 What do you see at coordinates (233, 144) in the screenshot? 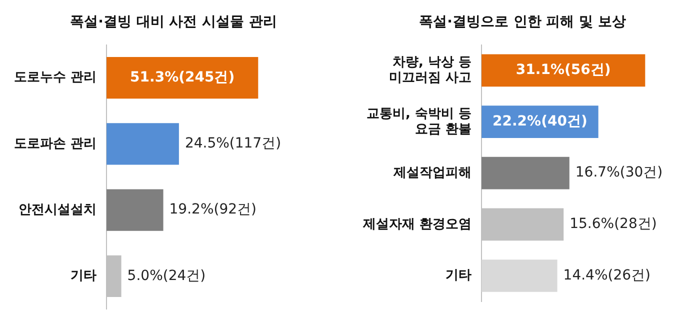
I see `data-label: 24.5%(117건)` at bounding box center [233, 144].